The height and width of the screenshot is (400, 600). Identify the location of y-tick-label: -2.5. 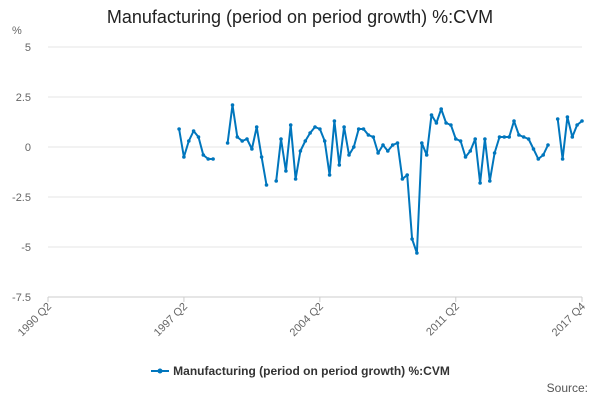
(21, 198).